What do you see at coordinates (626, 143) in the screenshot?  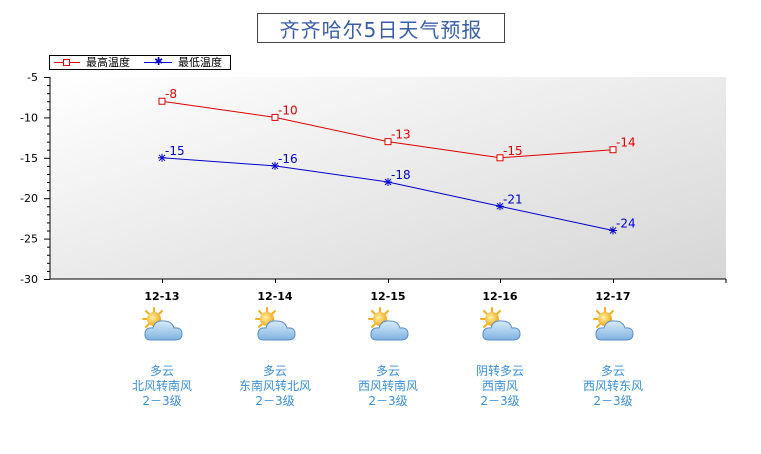 I see `data-label: -14` at bounding box center [626, 143].